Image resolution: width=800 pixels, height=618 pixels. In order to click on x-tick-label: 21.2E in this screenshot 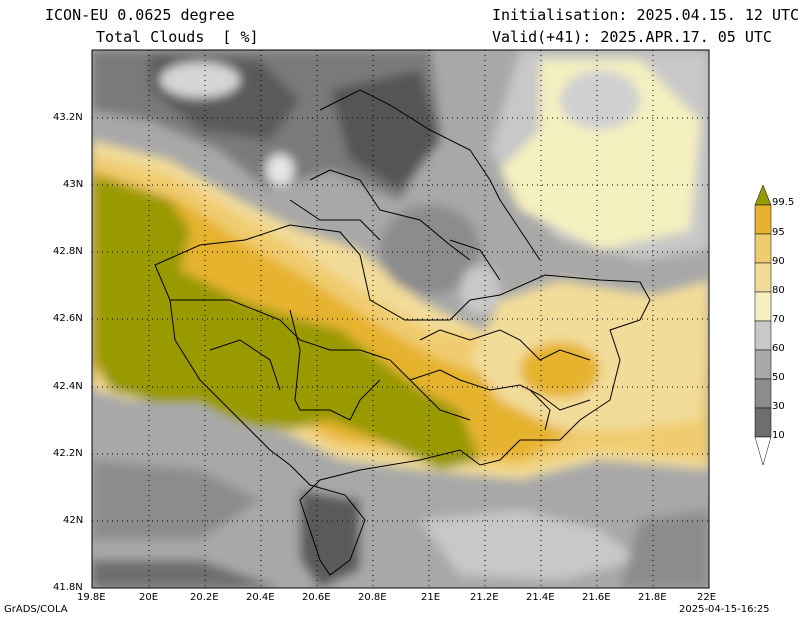, I will do `click(484, 597)`.